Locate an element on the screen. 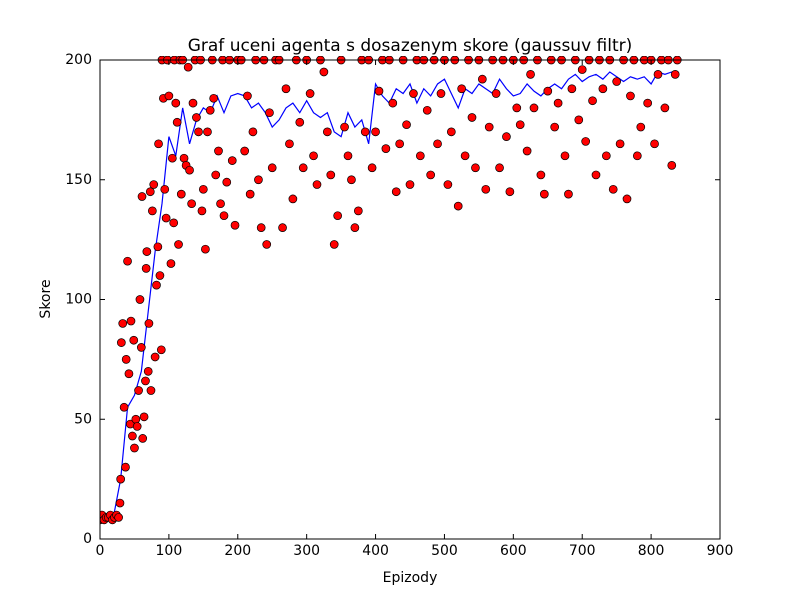 The height and width of the screenshot is (600, 800). y-axis-label: Skore is located at coordinates (46, 298).